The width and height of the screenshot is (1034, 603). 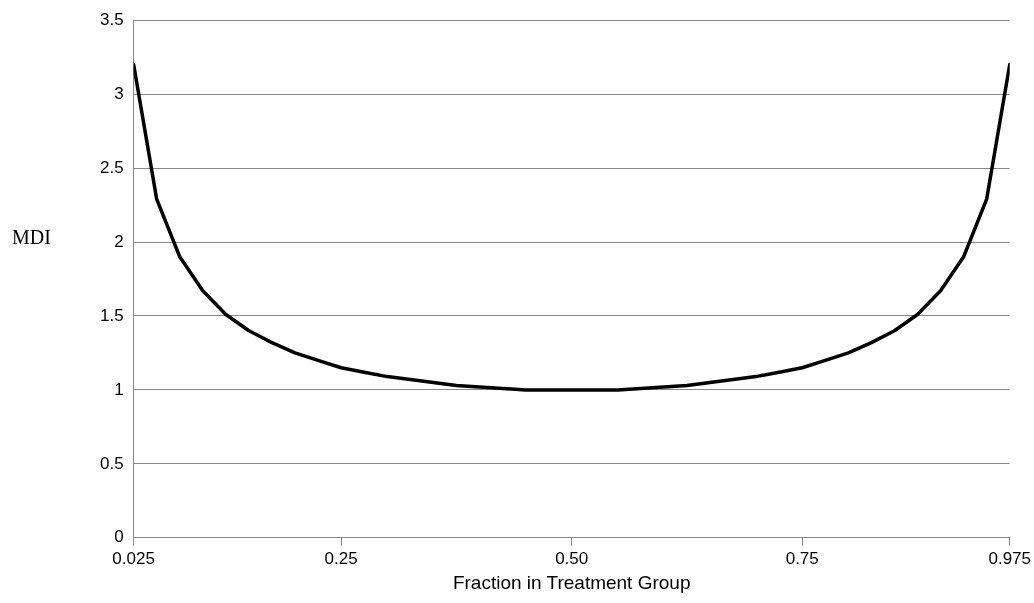 I want to click on y-tick-label: 3.5, so click(x=111, y=19).